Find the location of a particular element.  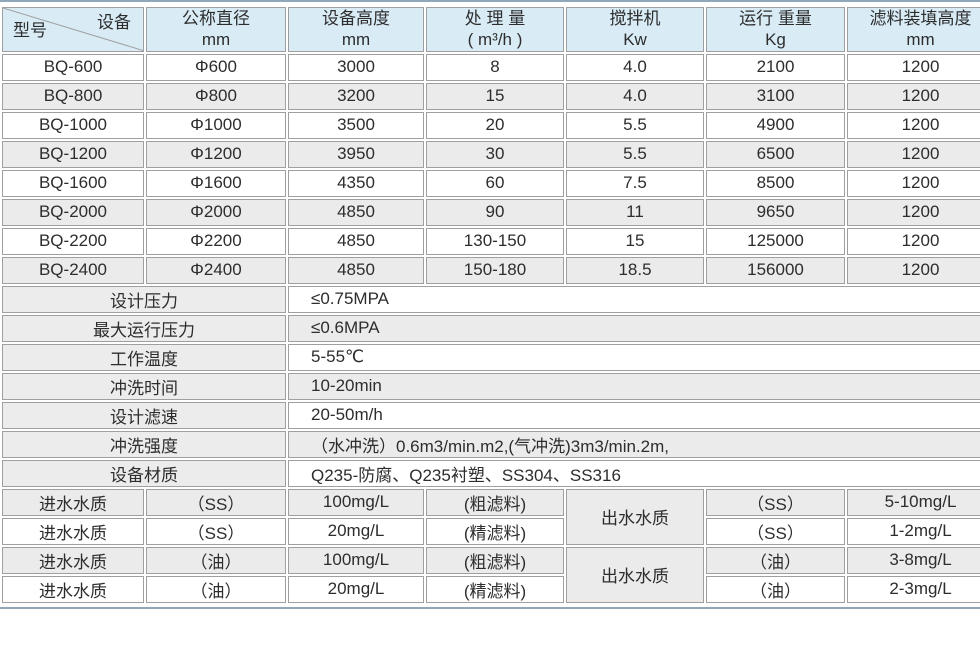

spec-row: 冲洗强度 （水冲洗）0.6m3/min.m2,(气冲洗)3m3/min.2m, is located at coordinates (491, 444).